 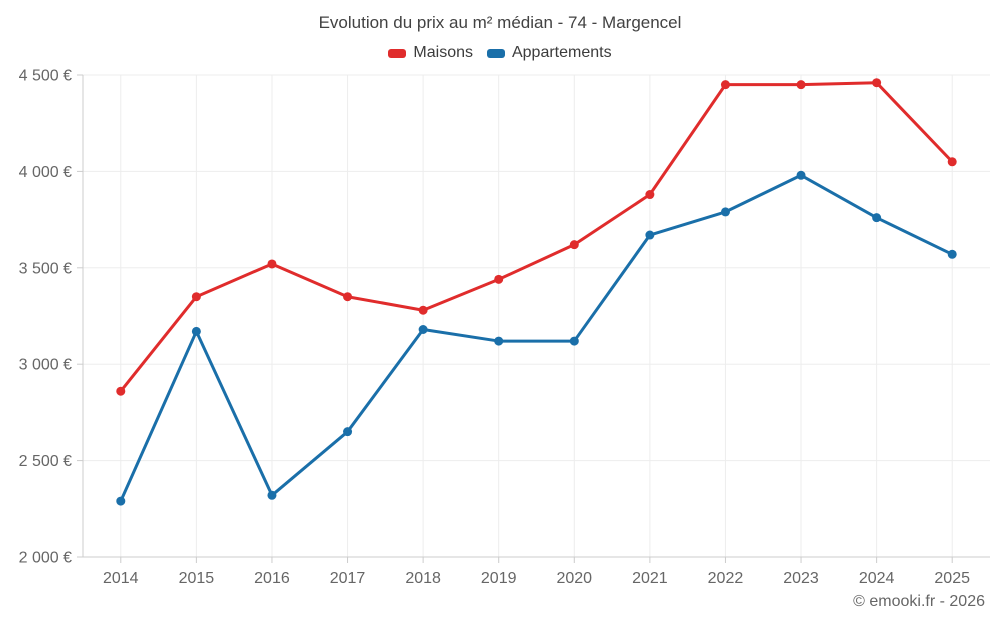 What do you see at coordinates (45, 365) in the screenshot?
I see `y-tick-label: 3 000 €` at bounding box center [45, 365].